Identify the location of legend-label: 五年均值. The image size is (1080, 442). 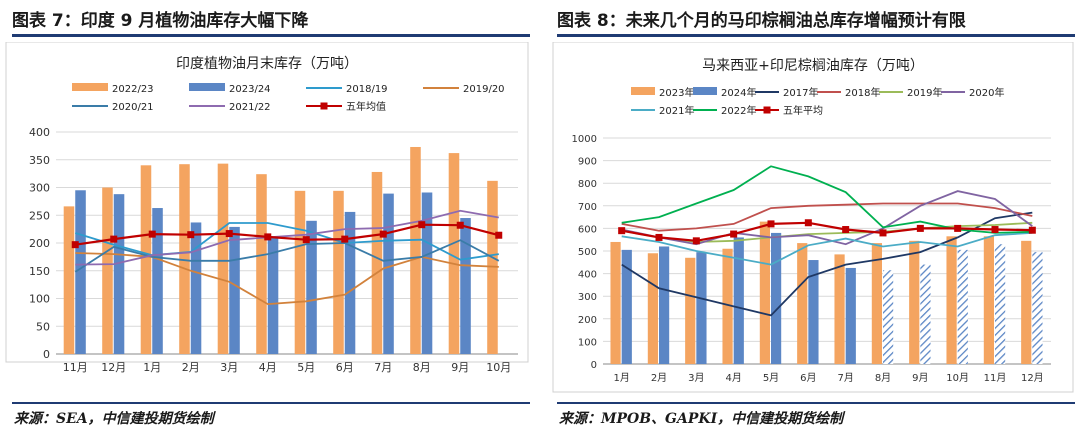
(366, 106).